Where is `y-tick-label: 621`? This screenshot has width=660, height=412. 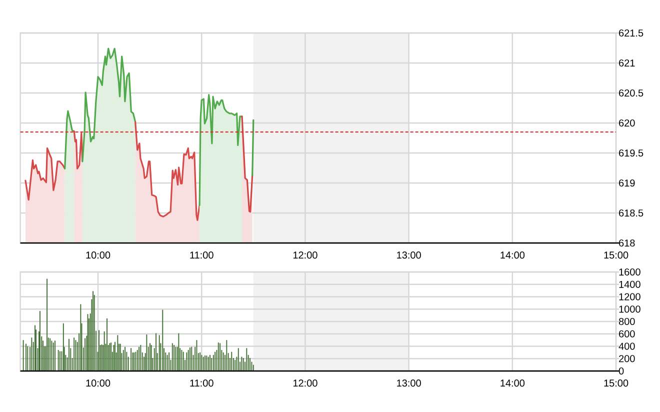
y-tick-label: 621 is located at coordinates (627, 63).